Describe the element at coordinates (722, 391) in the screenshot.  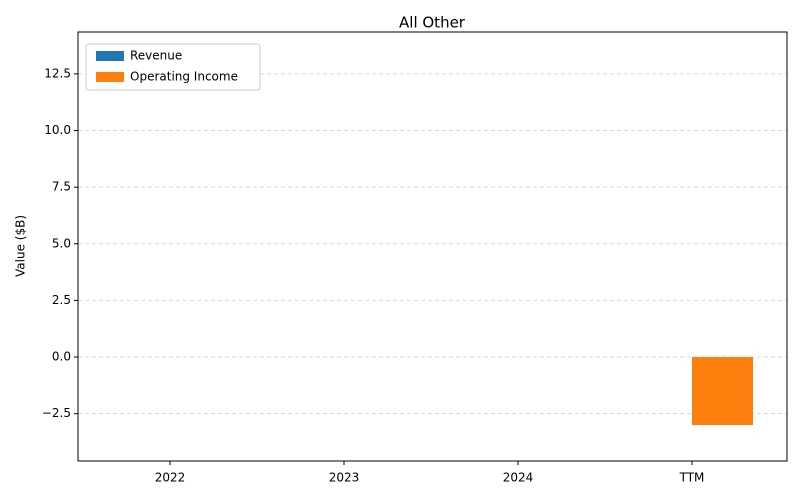
I see `bar` at that location.